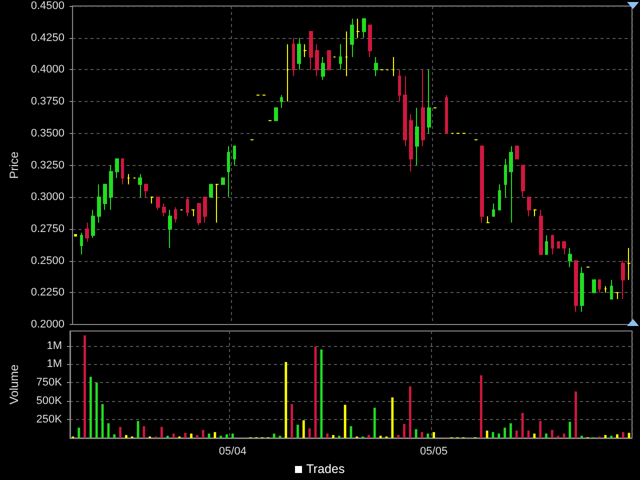 Image resolution: width=640 pixels, height=480 pixels. I want to click on series-label: Trades, so click(325, 469).